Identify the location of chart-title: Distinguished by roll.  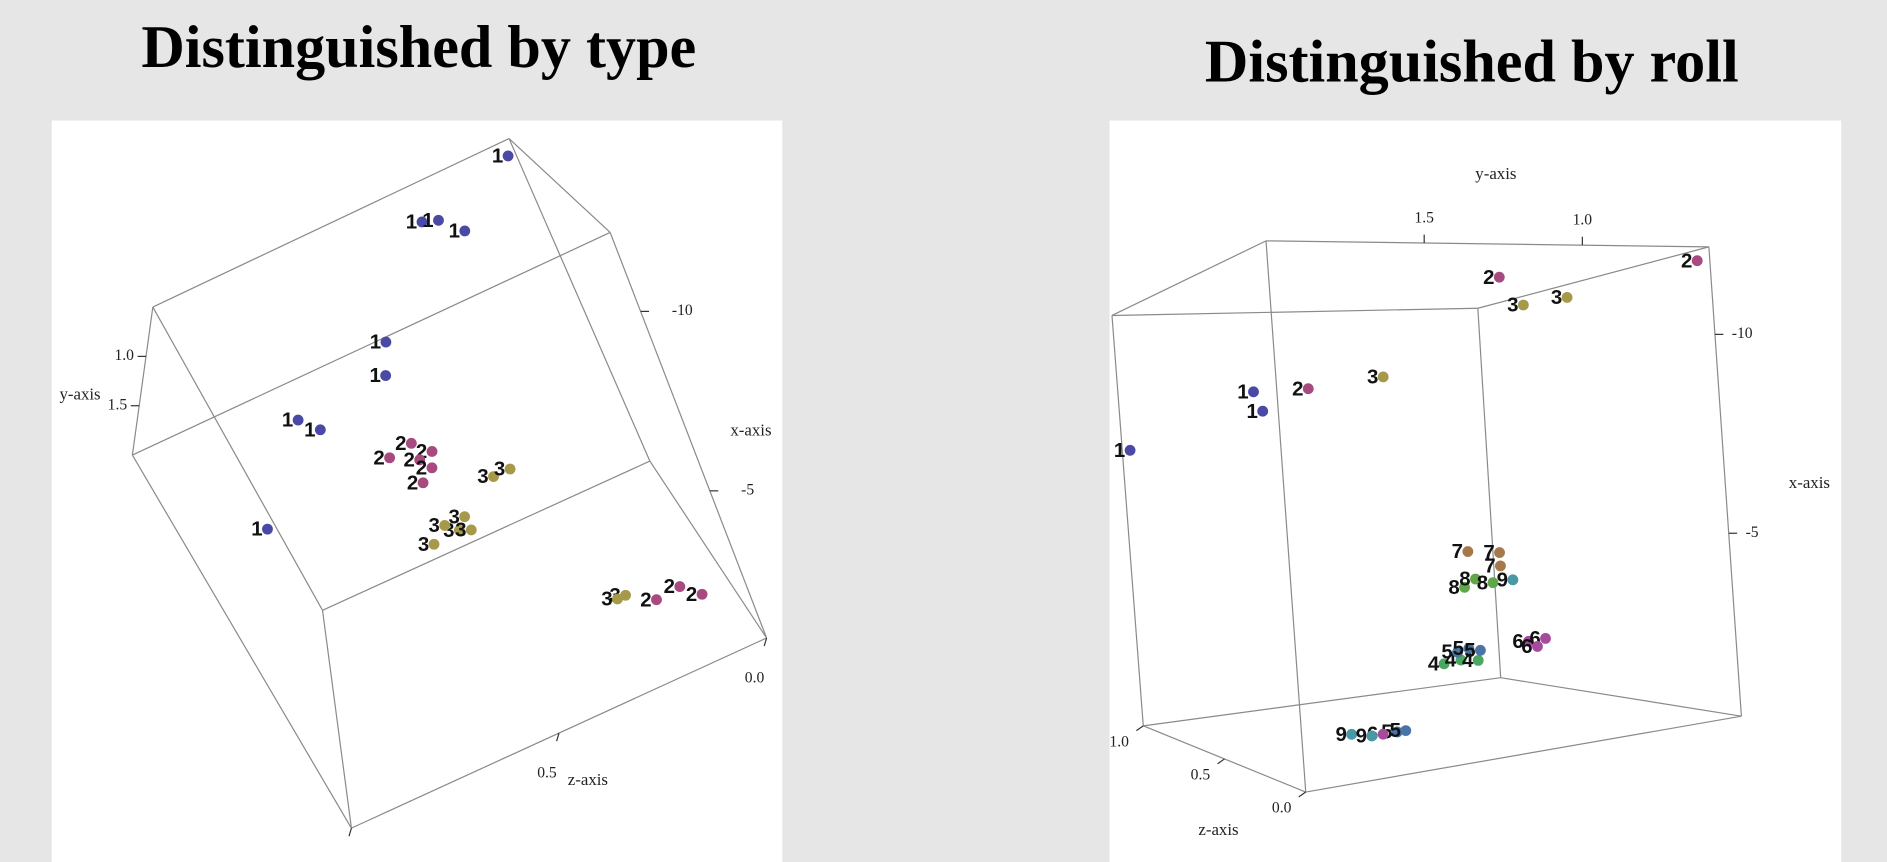
(1472, 61).